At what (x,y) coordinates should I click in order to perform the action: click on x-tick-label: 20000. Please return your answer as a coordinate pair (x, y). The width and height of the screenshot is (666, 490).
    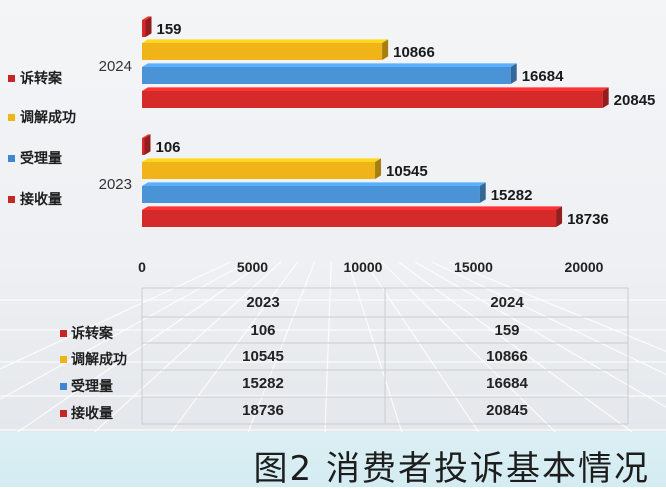
    Looking at the image, I should click on (584, 267).